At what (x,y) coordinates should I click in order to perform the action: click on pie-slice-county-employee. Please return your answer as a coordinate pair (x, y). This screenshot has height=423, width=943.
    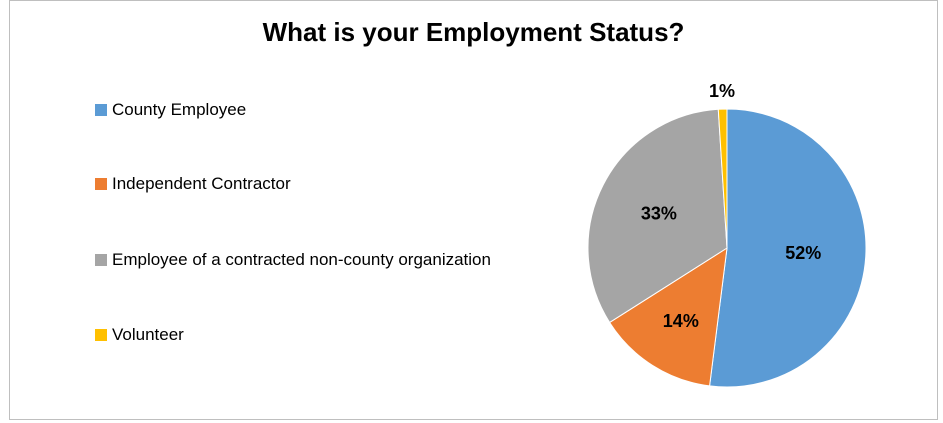
    Looking at the image, I should click on (788, 248).